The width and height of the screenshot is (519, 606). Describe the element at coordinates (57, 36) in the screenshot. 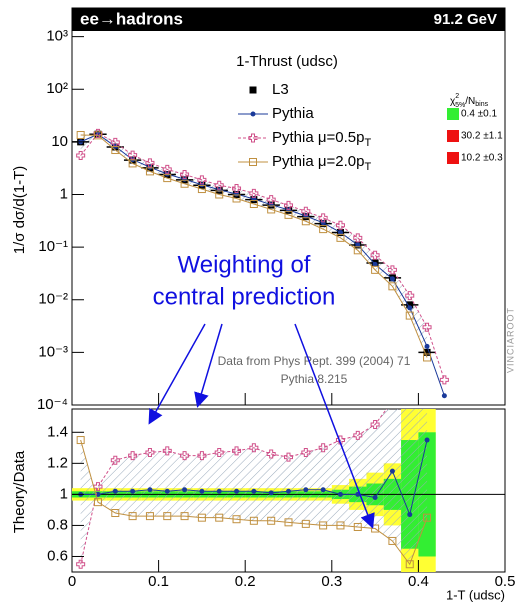

I see `y-tick-label: 10³` at that location.